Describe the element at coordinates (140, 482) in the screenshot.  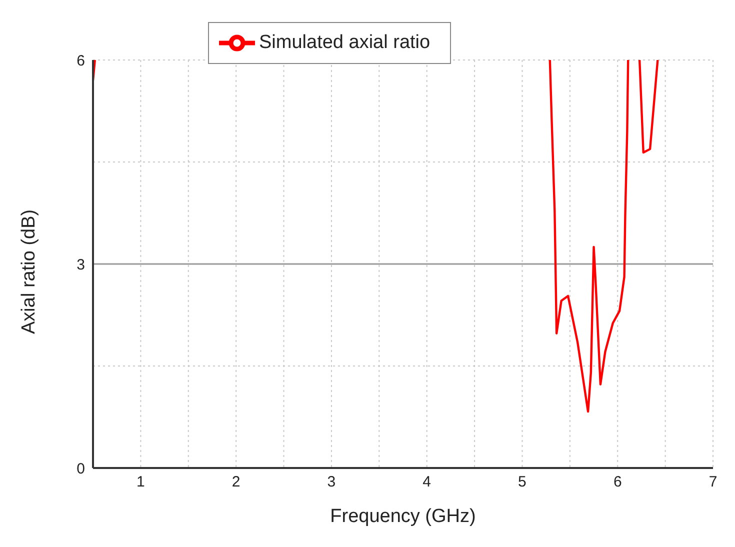
I see `x-tick-label: 1` at that location.